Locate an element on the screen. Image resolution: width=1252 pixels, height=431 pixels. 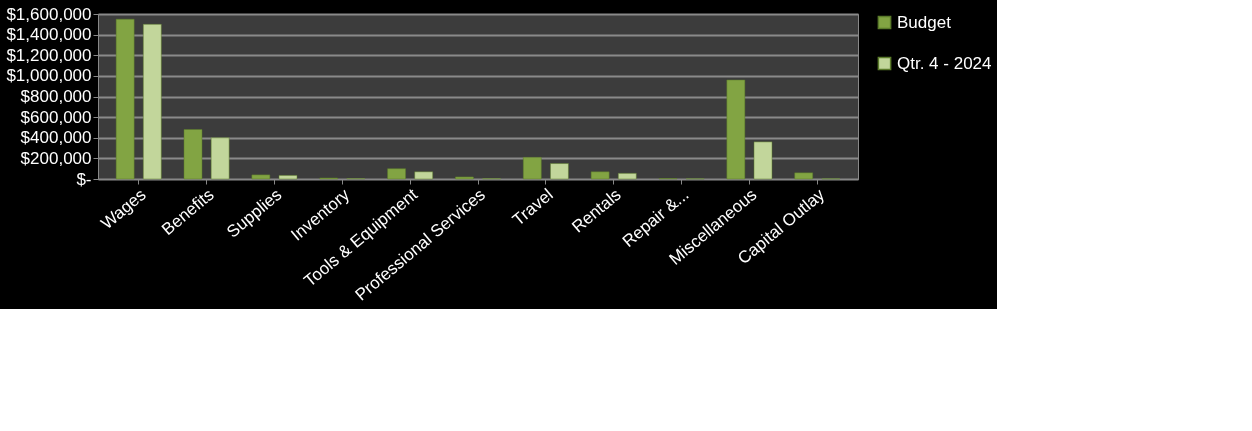
y-tick-label: $800,000 is located at coordinates (56, 96).